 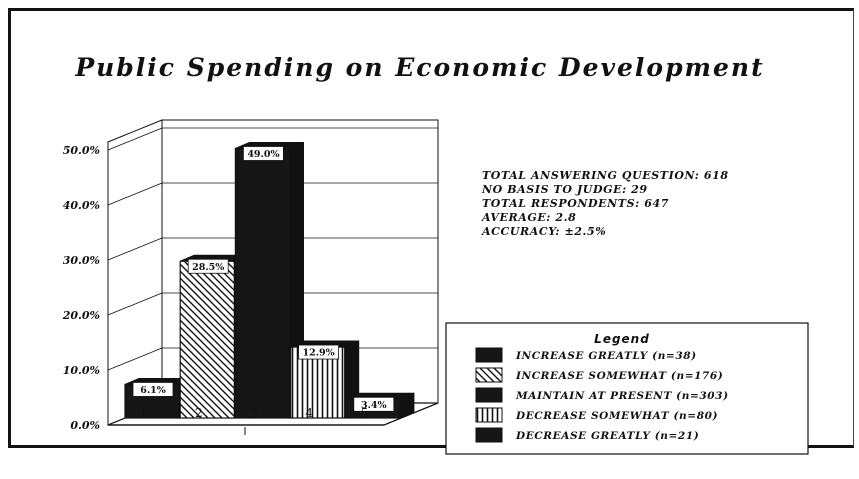 I want to click on stat-total-respondents: TOTAL RESPONDENTS: 647, so click(x=575, y=203).